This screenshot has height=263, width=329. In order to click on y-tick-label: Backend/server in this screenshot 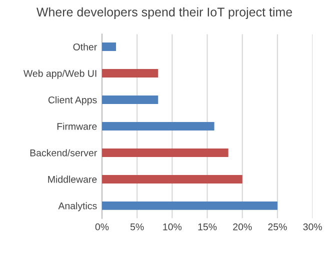, I will do `click(63, 152)`.